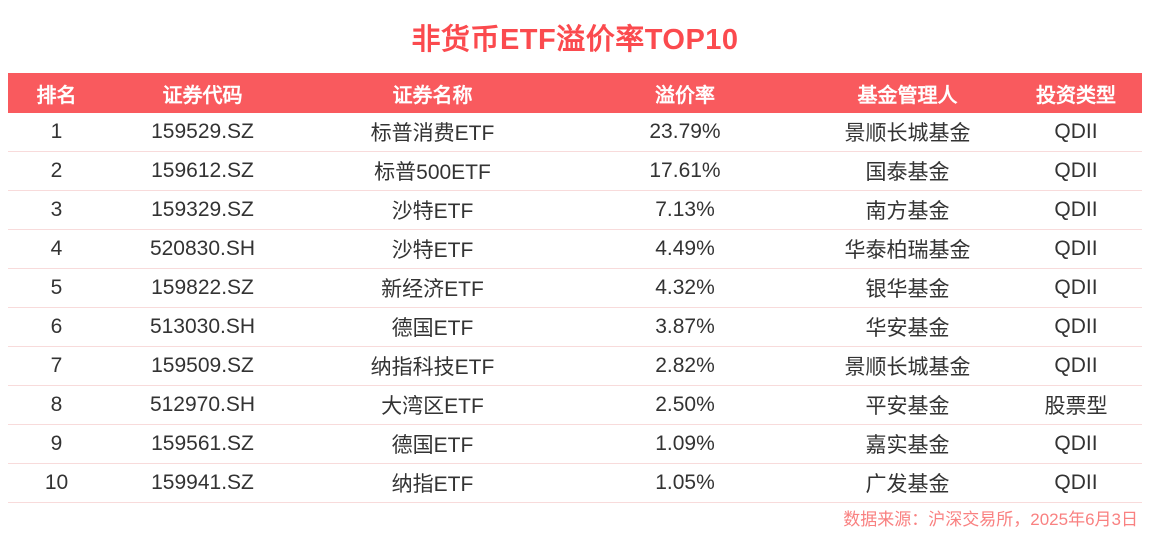 The width and height of the screenshot is (1150, 540). I want to click on data-source-note: 数据来源：沪深交易所，2025年6月3日, so click(990, 519).